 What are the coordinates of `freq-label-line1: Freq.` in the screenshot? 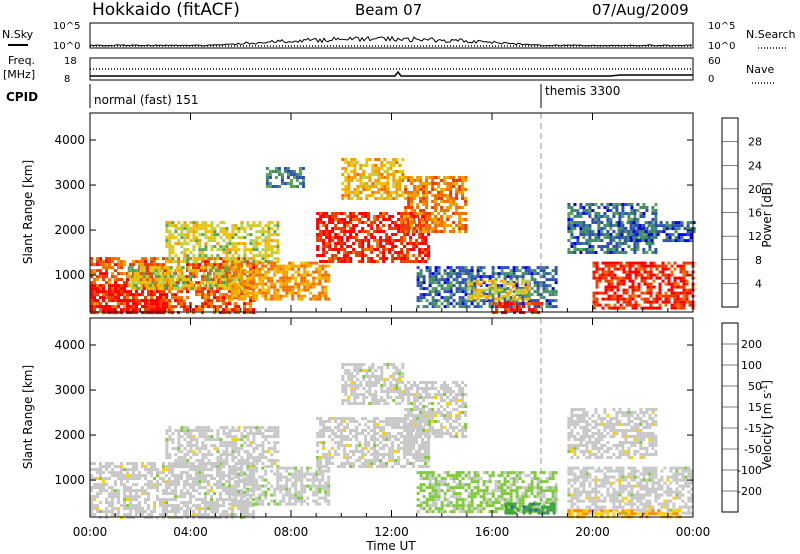 It's located at (21, 60).